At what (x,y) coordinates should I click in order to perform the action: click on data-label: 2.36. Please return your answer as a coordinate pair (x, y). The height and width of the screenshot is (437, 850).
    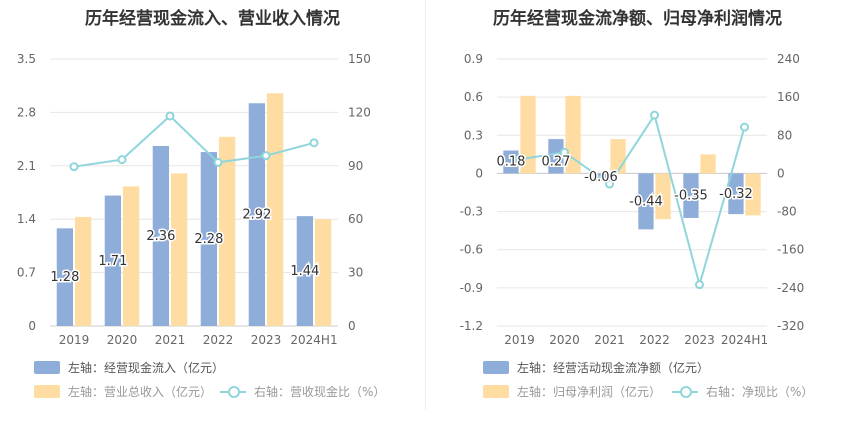
    Looking at the image, I should click on (160, 236).